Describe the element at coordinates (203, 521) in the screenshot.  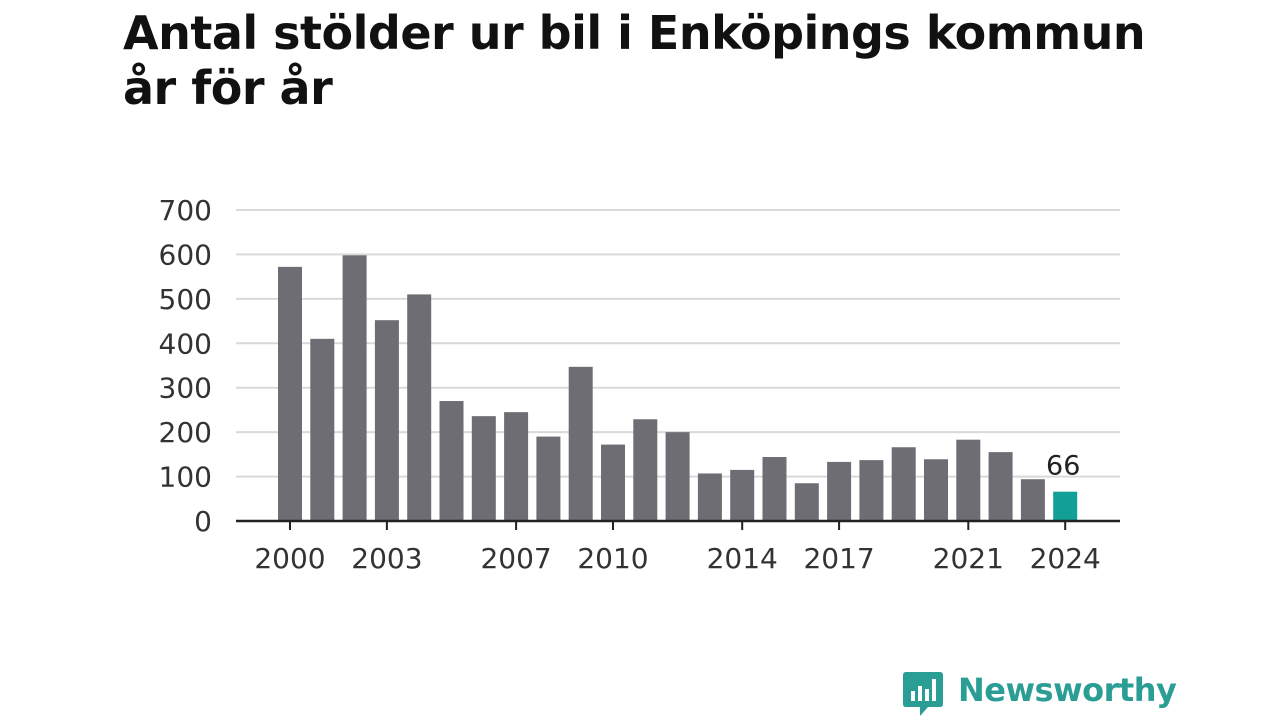
I see `y-tick-label: 0` at that location.